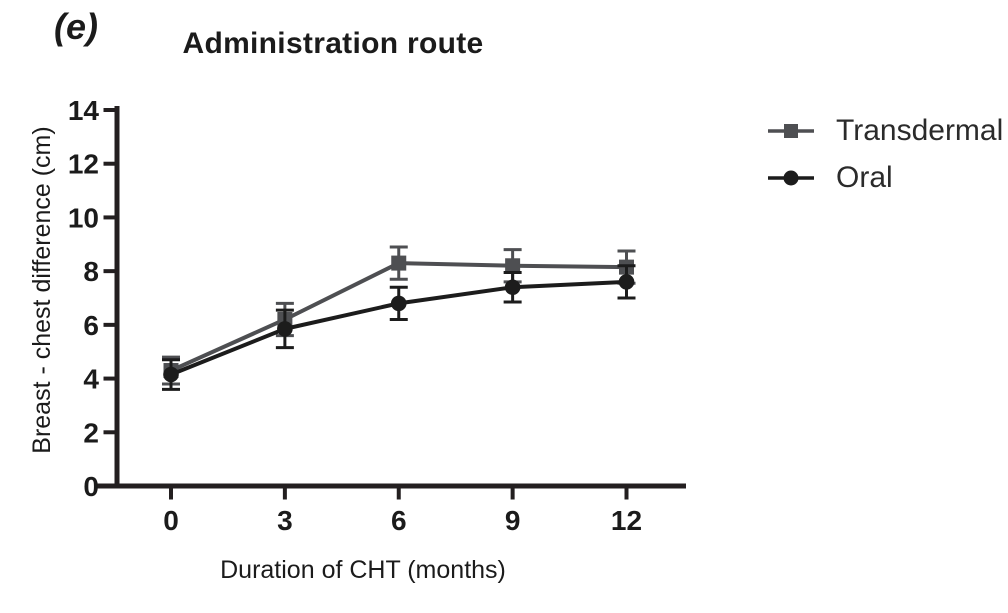 The image size is (1008, 613). I want to click on y-axis-title: Breast - chest difference (cm), so click(42, 289).